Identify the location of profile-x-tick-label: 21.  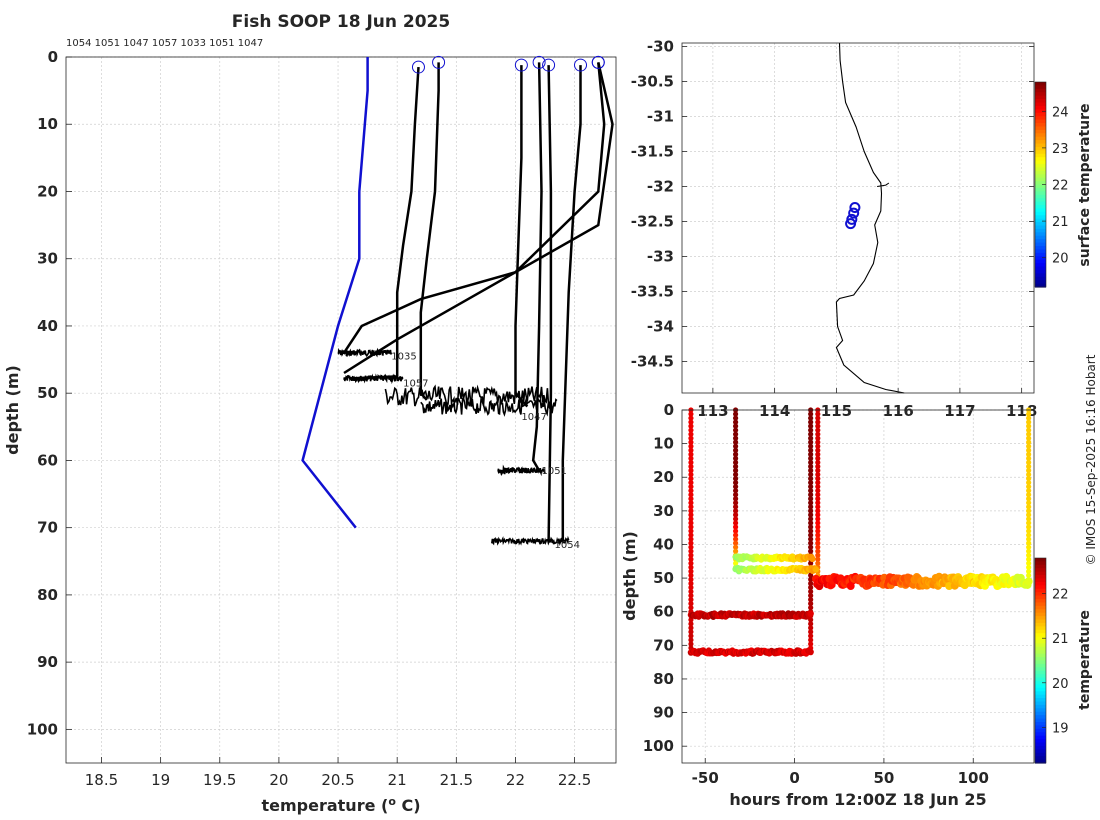
(397, 780).